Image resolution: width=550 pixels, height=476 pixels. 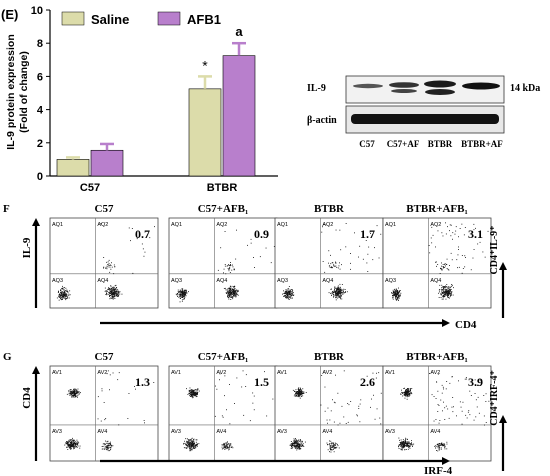 What do you see at coordinates (110, 19) in the screenshot?
I see `legend-label: Saline` at bounding box center [110, 19].